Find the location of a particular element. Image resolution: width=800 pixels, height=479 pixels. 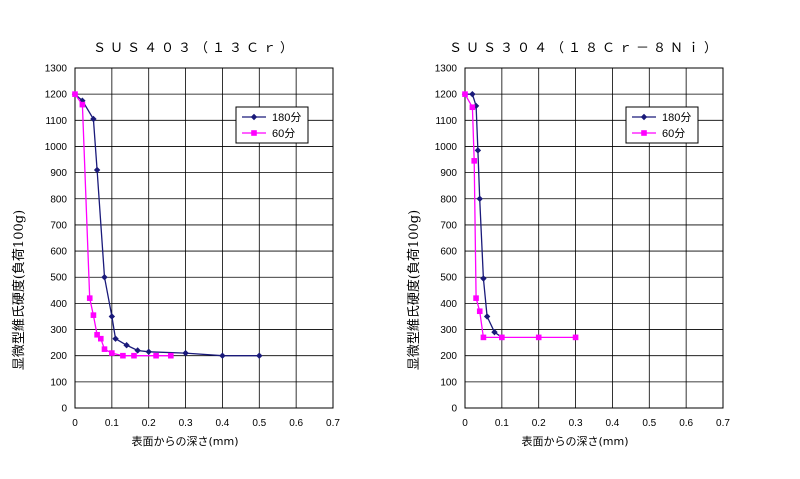

legend: 180分 60分 is located at coordinates (662, 125).